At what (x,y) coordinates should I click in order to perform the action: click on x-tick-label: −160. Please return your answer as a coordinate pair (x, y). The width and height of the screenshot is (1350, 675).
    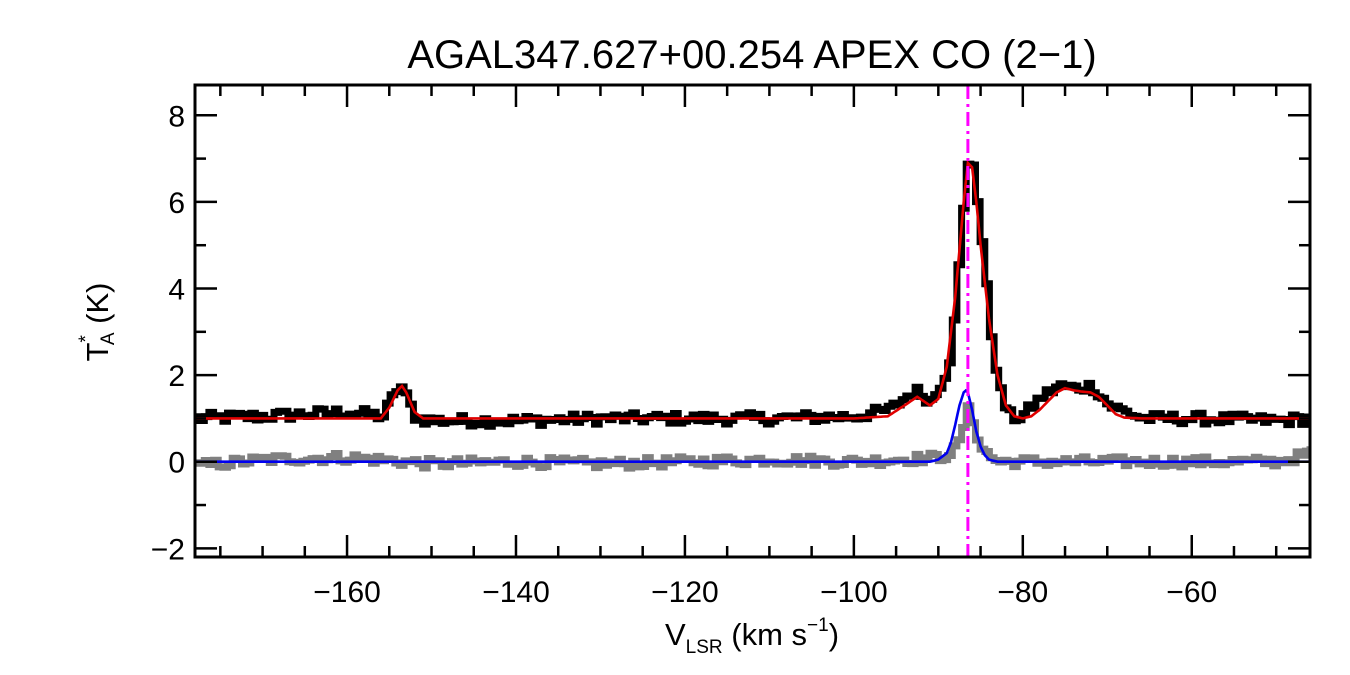
    Looking at the image, I should click on (347, 592).